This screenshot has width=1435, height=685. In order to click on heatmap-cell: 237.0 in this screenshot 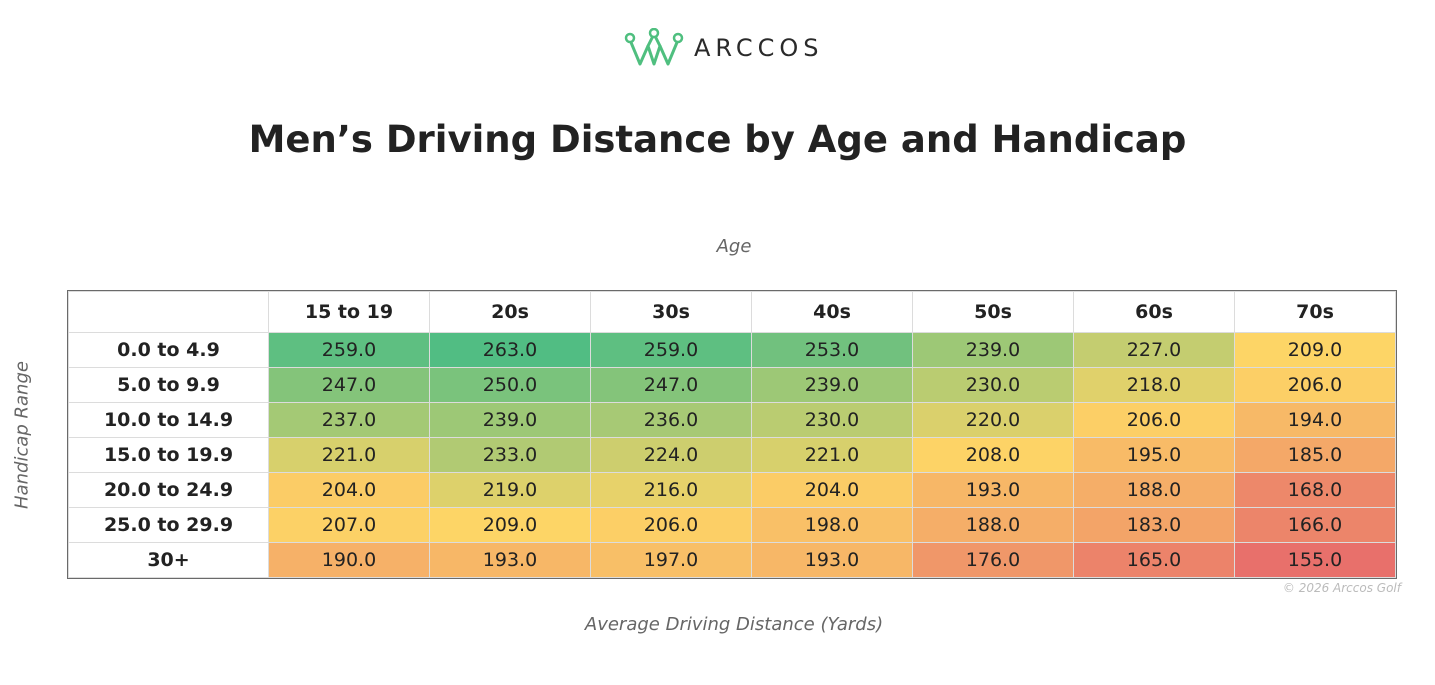, I will do `click(349, 420)`.